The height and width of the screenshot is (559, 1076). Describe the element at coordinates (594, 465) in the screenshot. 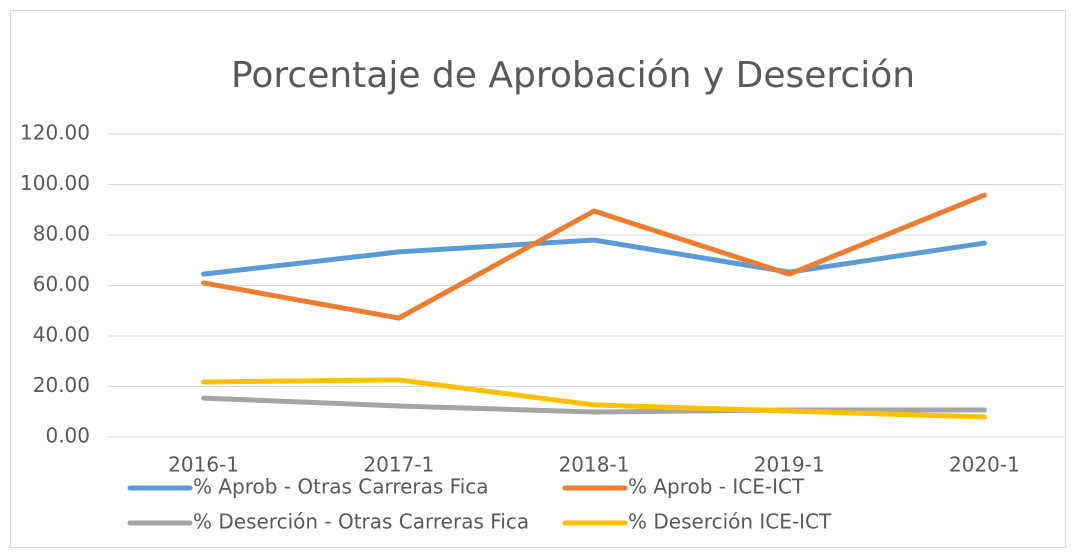

I see `x-tick-label: 2018-1` at that location.